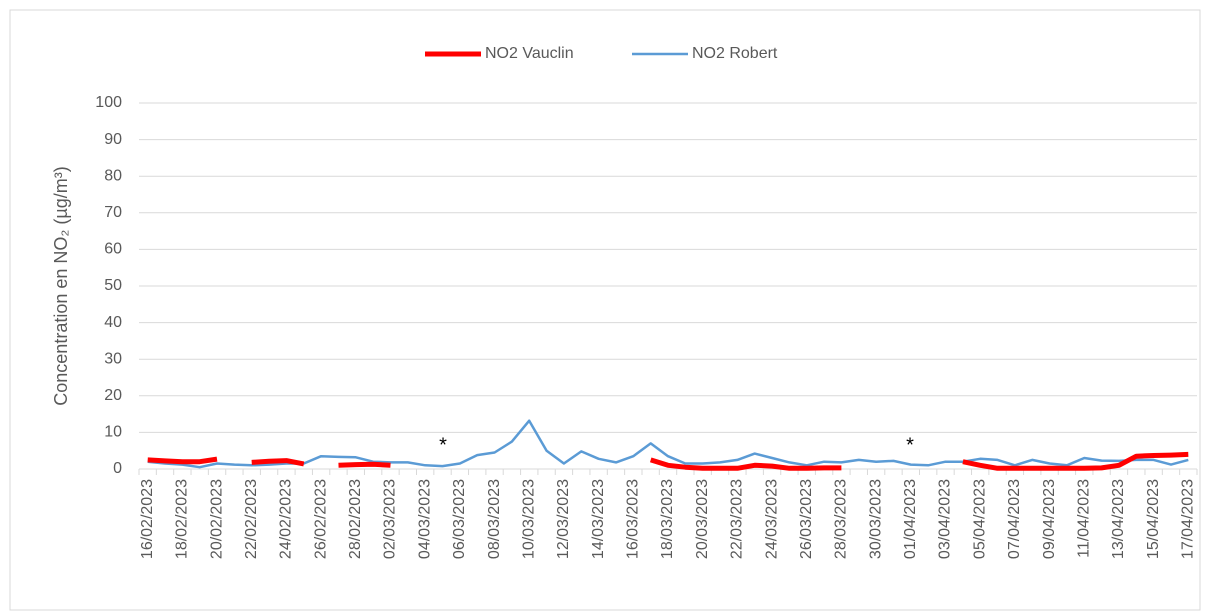 Image resolution: width=1208 pixels, height=611 pixels. What do you see at coordinates (108, 102) in the screenshot?
I see `y-tick-label: 100` at bounding box center [108, 102].